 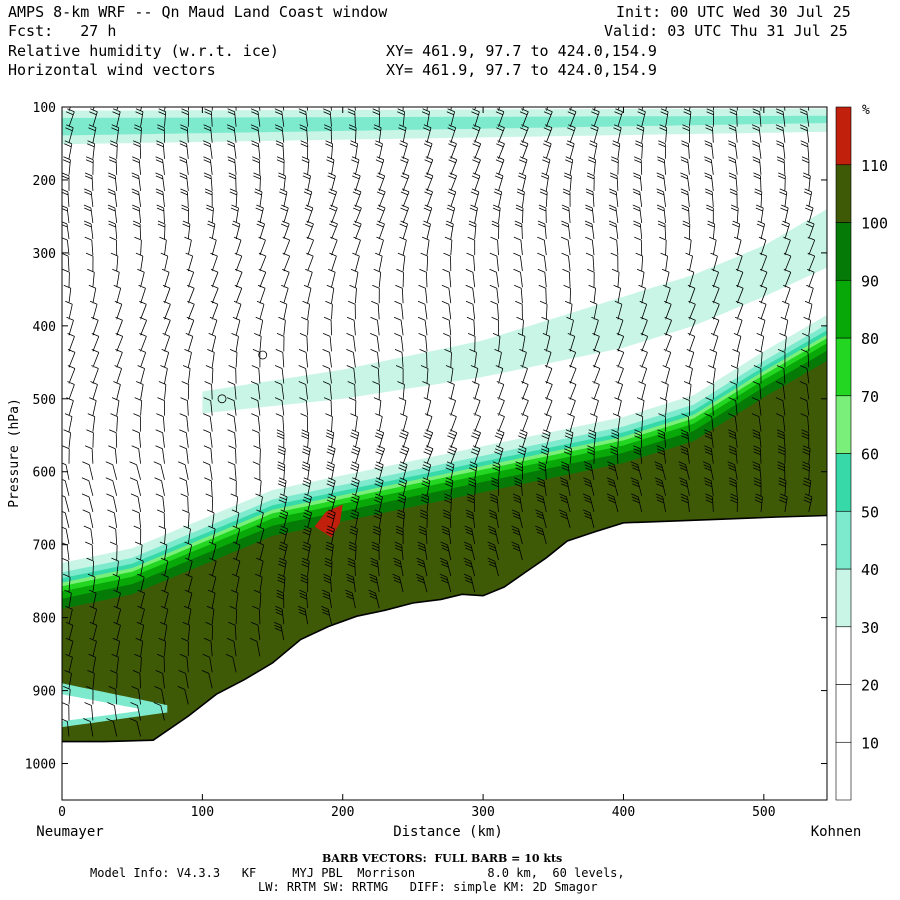 What do you see at coordinates (448, 832) in the screenshot?
I see `x-axis-label: Distance (km)` at bounding box center [448, 832].